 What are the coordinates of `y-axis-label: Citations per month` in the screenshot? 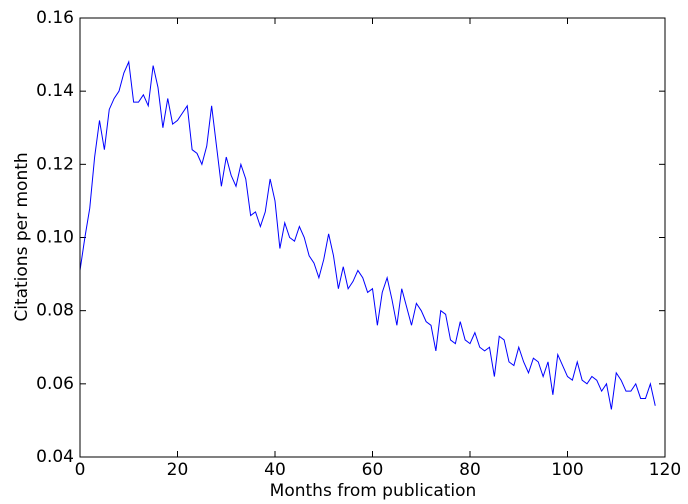 It's located at (22, 236).